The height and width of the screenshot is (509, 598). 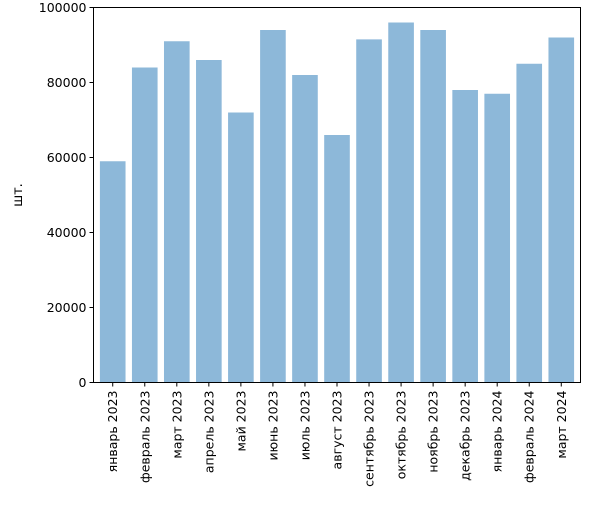 I want to click on x-tick-label: октябрь 2023, so click(x=401, y=435).